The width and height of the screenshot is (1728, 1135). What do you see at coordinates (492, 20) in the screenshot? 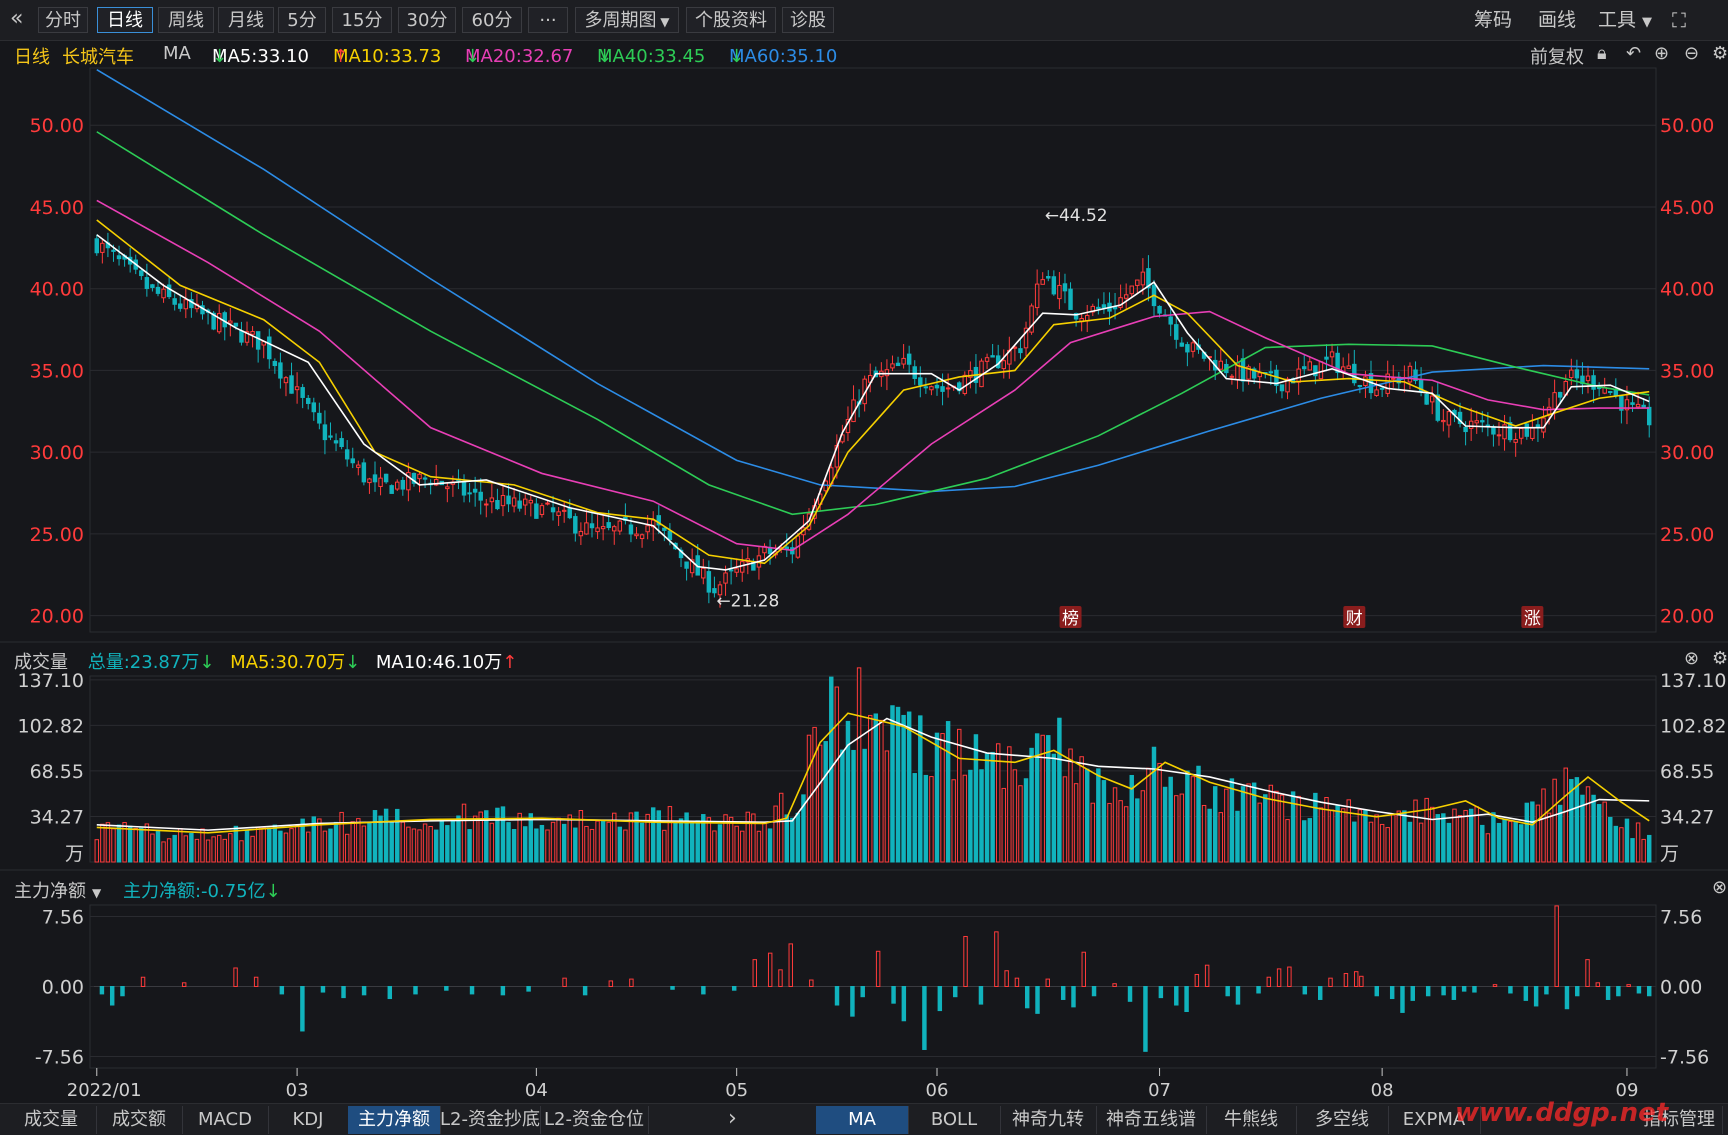
I see `period-button-7: 60分` at bounding box center [492, 20].